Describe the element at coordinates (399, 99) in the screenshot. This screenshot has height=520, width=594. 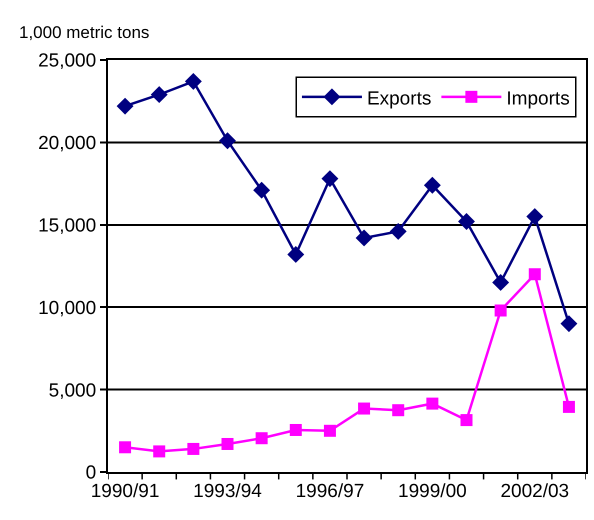
I see `legend-label: Exports` at that location.